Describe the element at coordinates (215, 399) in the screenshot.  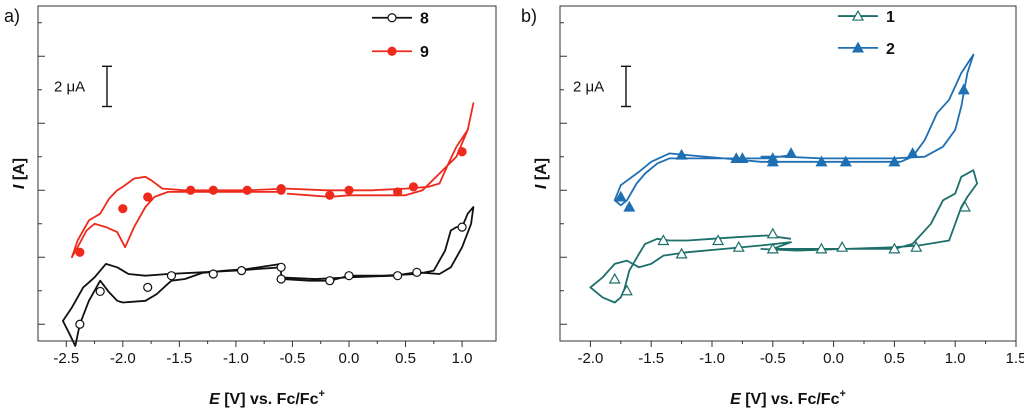
I see `x-axis-variable: E` at that location.